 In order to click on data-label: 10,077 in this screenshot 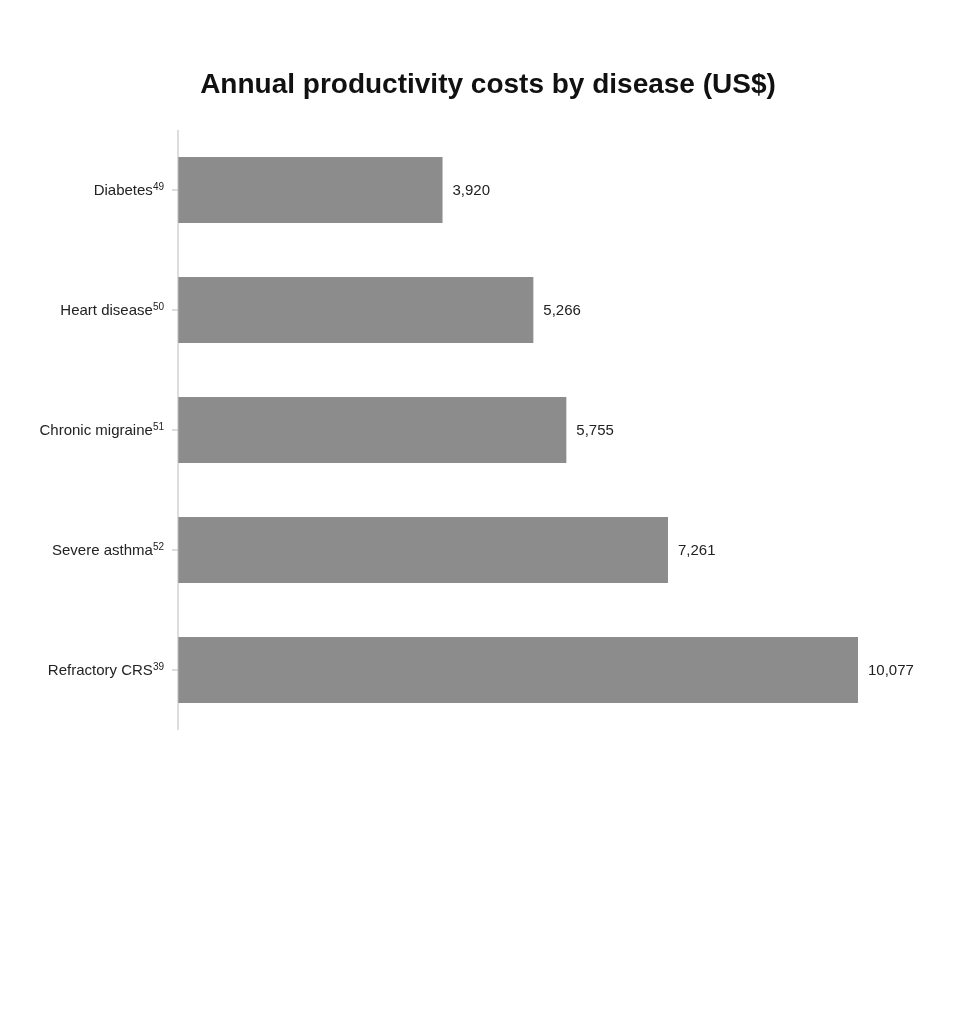, I will do `click(891, 670)`.